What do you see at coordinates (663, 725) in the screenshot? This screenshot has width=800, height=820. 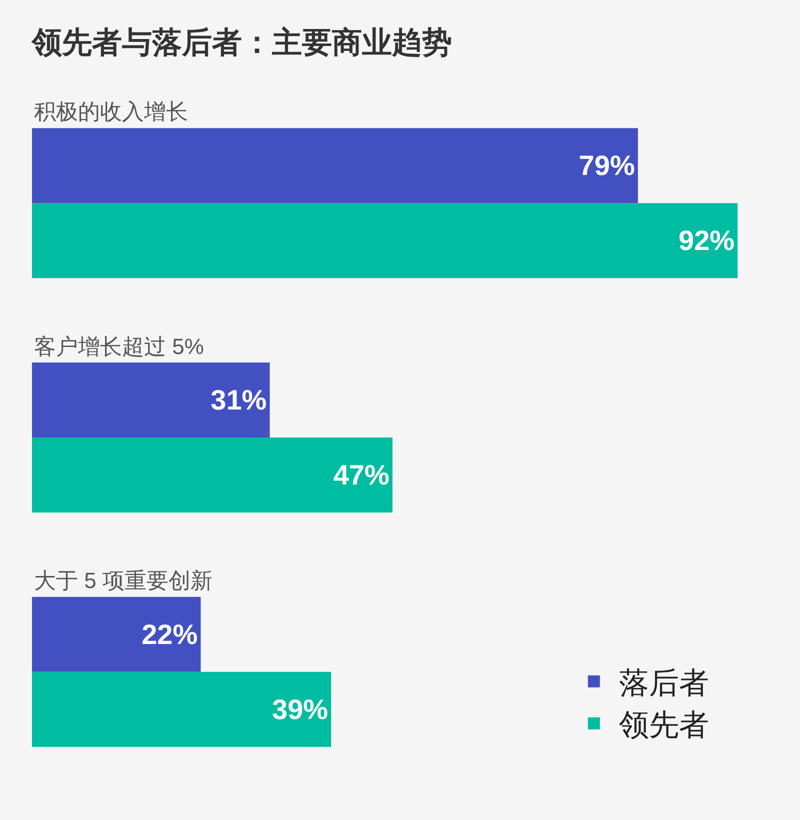 I see `legend-label: 领先者` at bounding box center [663, 725].